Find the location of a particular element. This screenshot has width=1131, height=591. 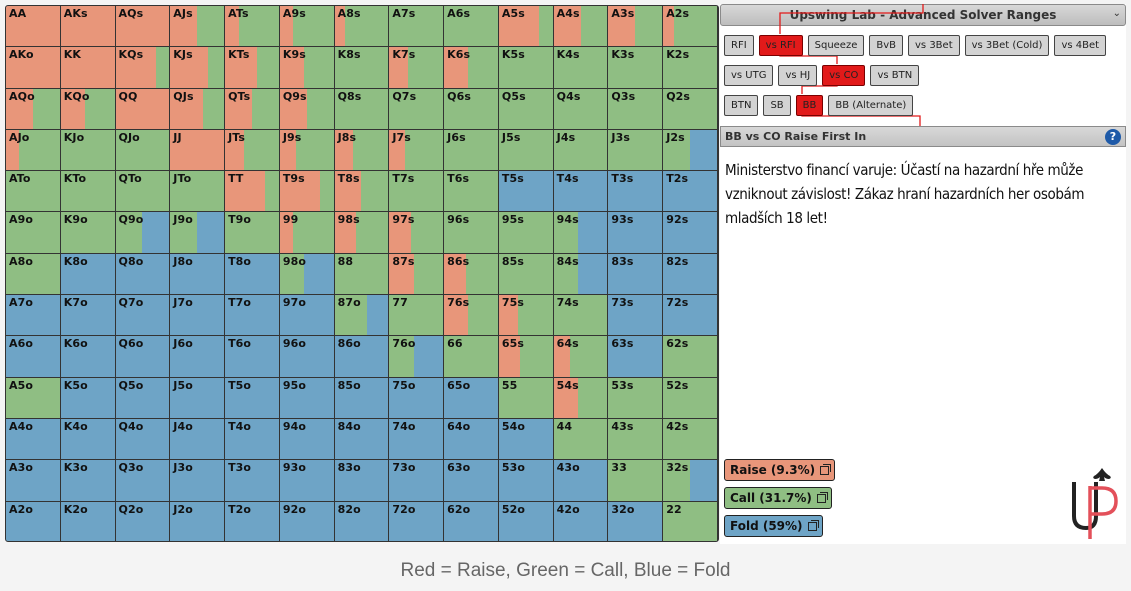

hand-cell: Q2s is located at coordinates (690, 109).